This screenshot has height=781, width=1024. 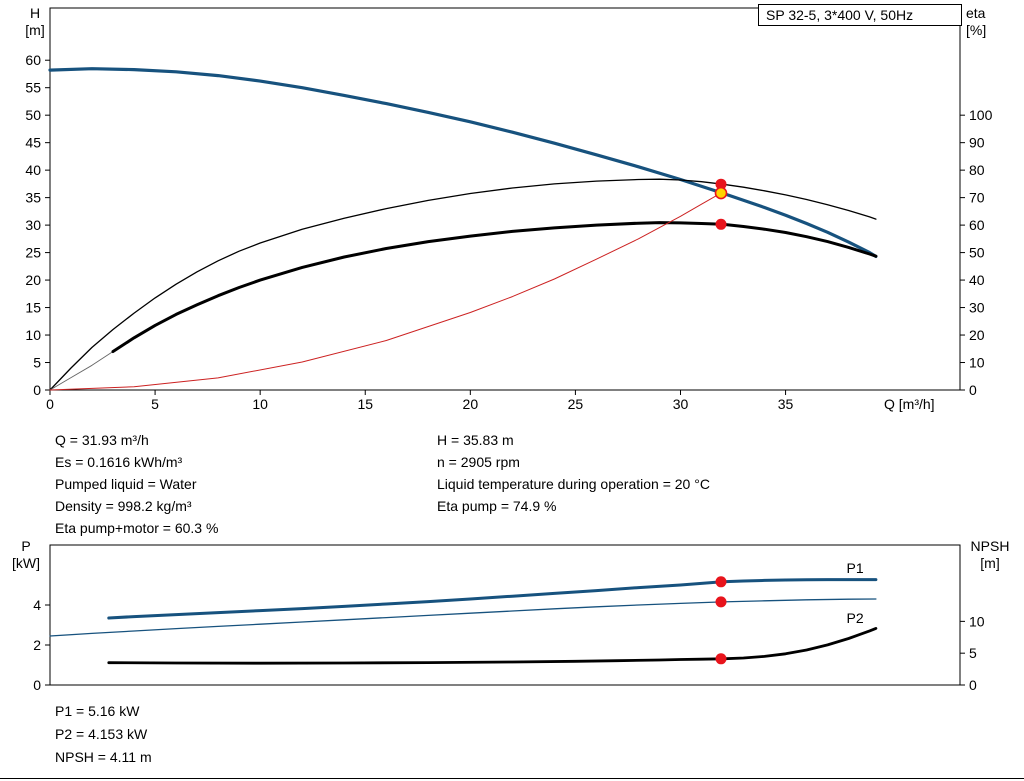 What do you see at coordinates (26, 563) in the screenshot?
I see `p-axis-label-unit: [kW]` at bounding box center [26, 563].